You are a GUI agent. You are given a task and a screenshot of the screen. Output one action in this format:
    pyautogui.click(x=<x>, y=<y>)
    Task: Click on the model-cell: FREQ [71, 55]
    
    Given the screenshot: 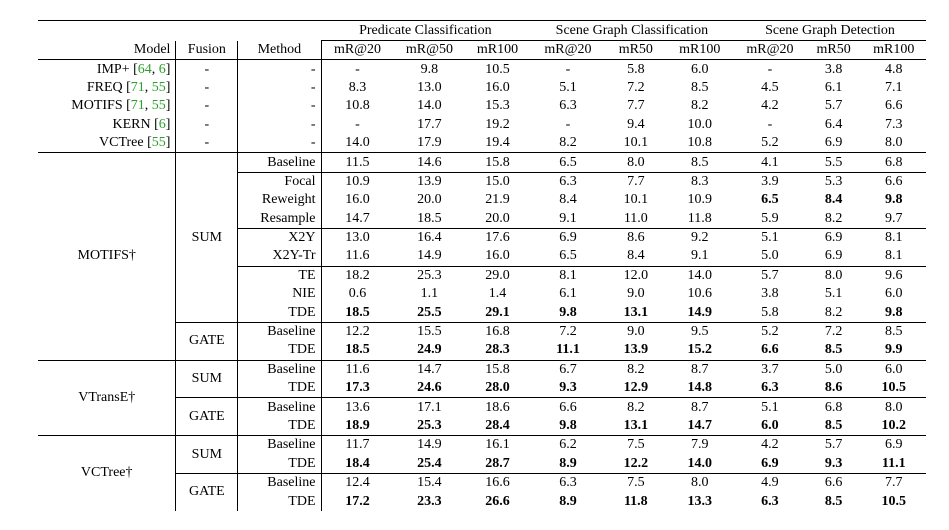 What is the action you would take?
    pyautogui.click(x=107, y=88)
    